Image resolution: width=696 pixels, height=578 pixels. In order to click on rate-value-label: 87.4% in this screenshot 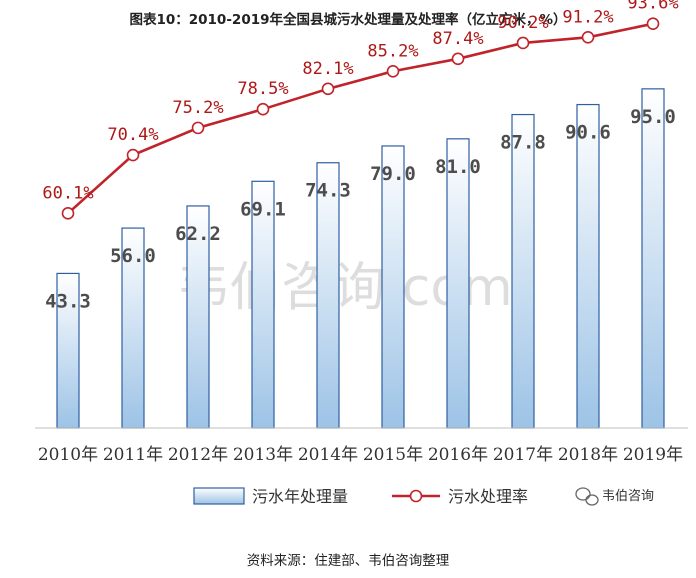, I will do `click(457, 39)`.